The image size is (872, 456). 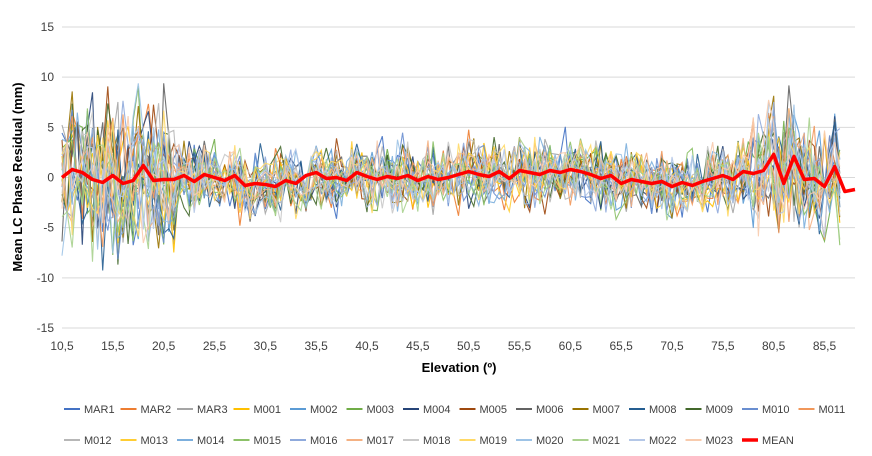 I want to click on legend-item-m013: M013, so click(x=144, y=441).